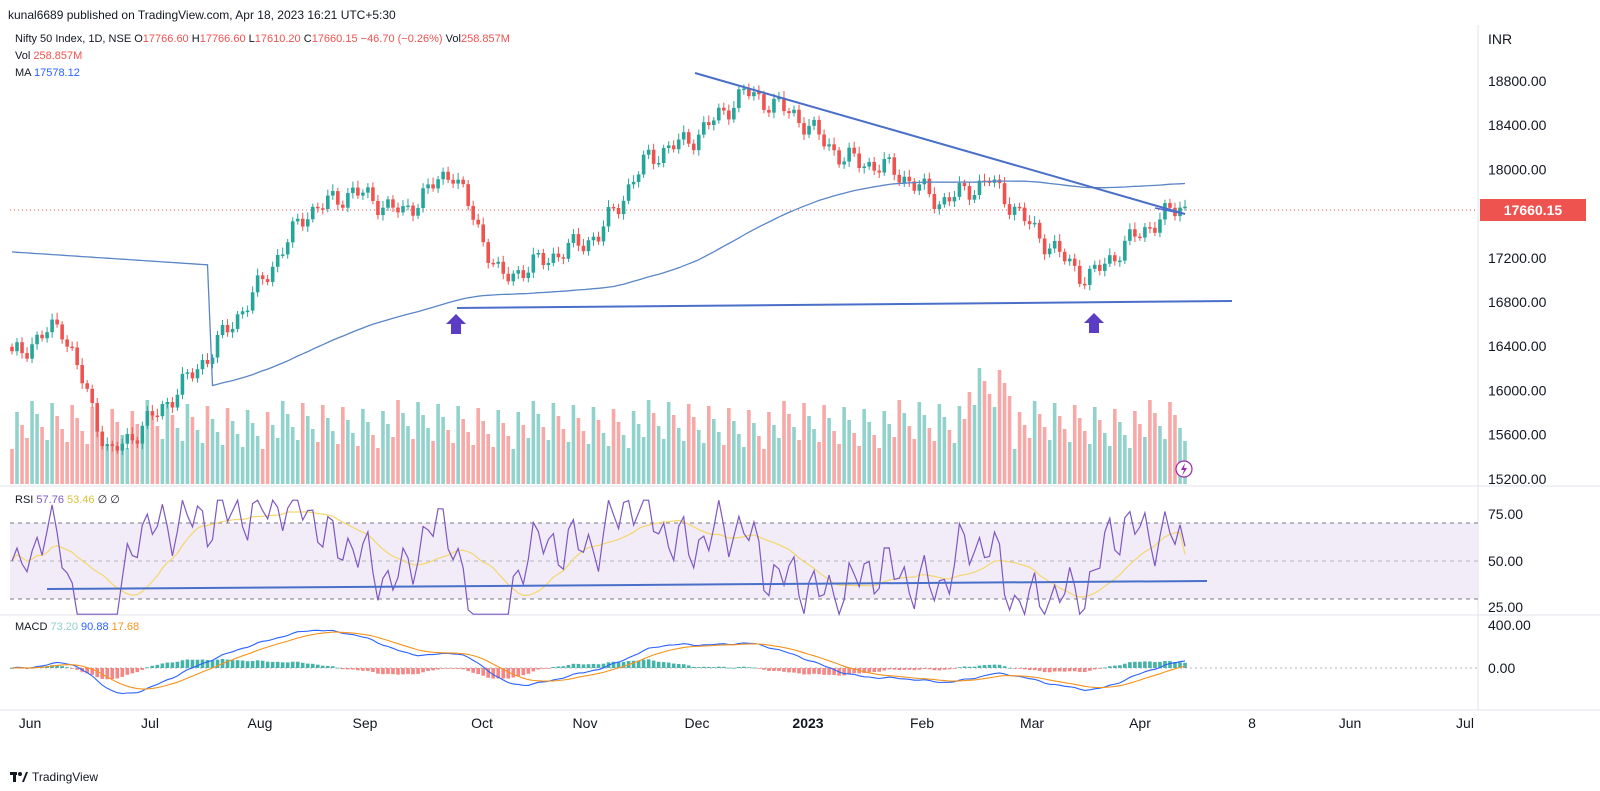 The width and height of the screenshot is (1600, 791). I want to click on rsi-legend: RSI 57.76 53.46 ∅ ∅, so click(67, 499).